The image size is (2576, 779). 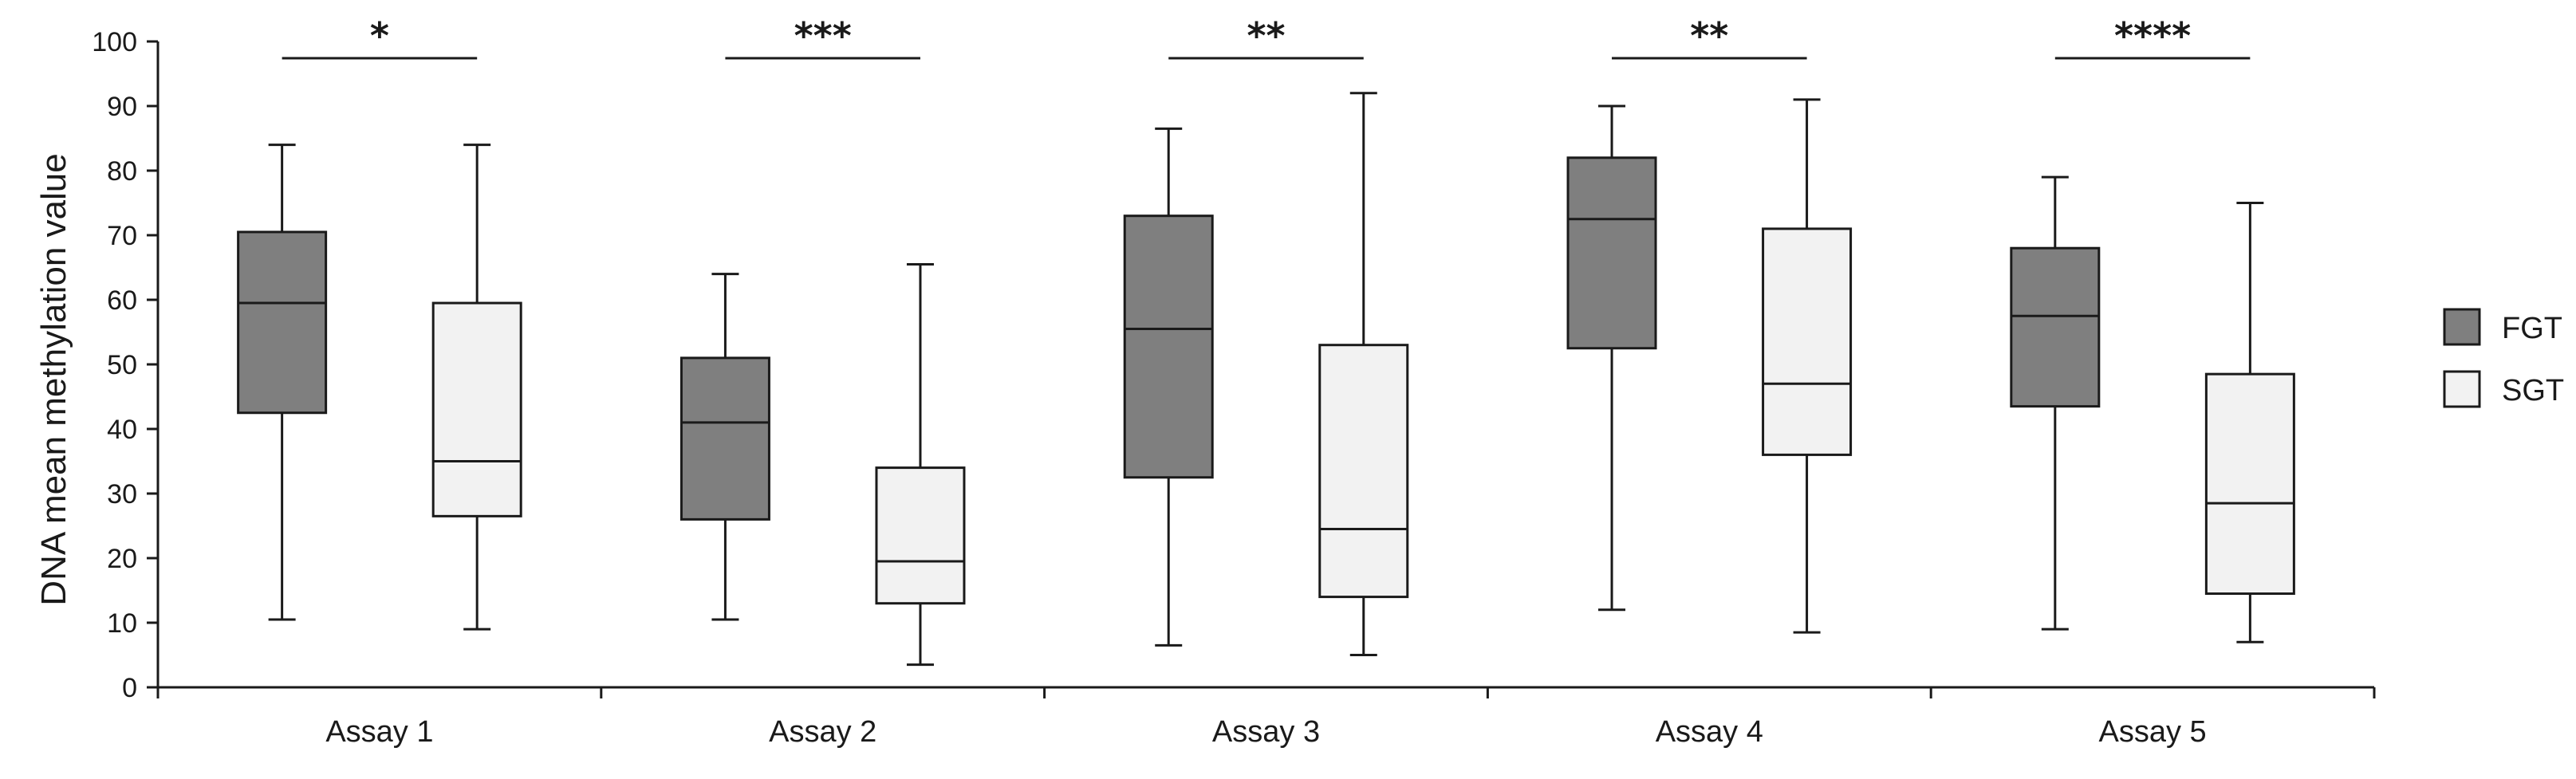 I want to click on legend-label: SGT, so click(x=2533, y=390).